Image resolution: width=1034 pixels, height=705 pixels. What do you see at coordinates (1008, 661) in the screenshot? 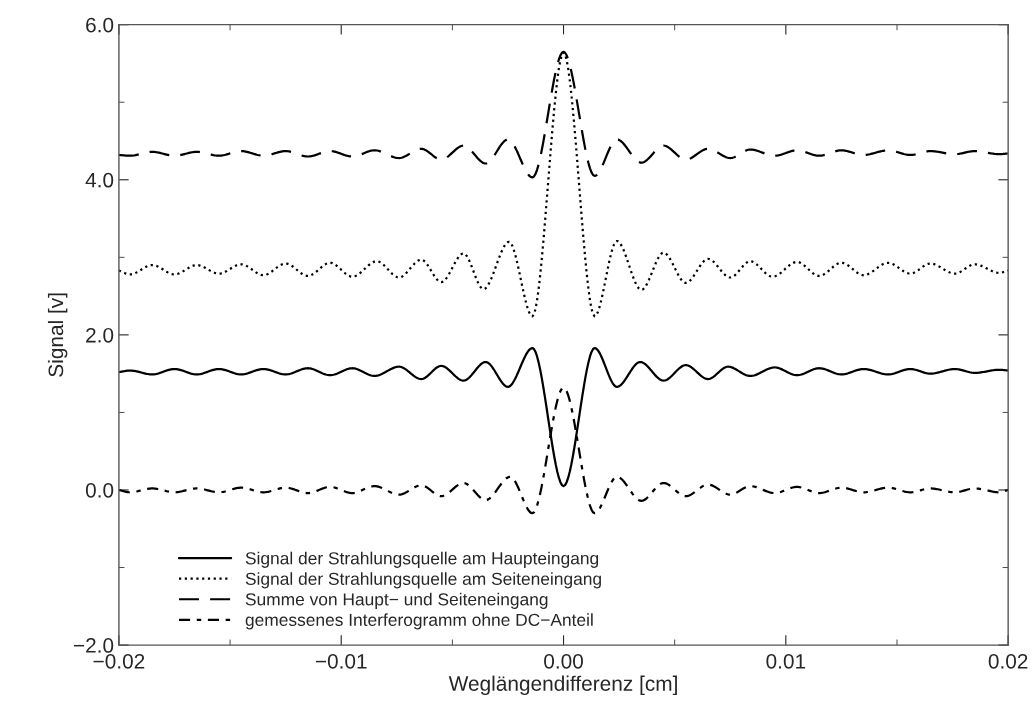
I see `x-tick-label: 0.02` at bounding box center [1008, 661].